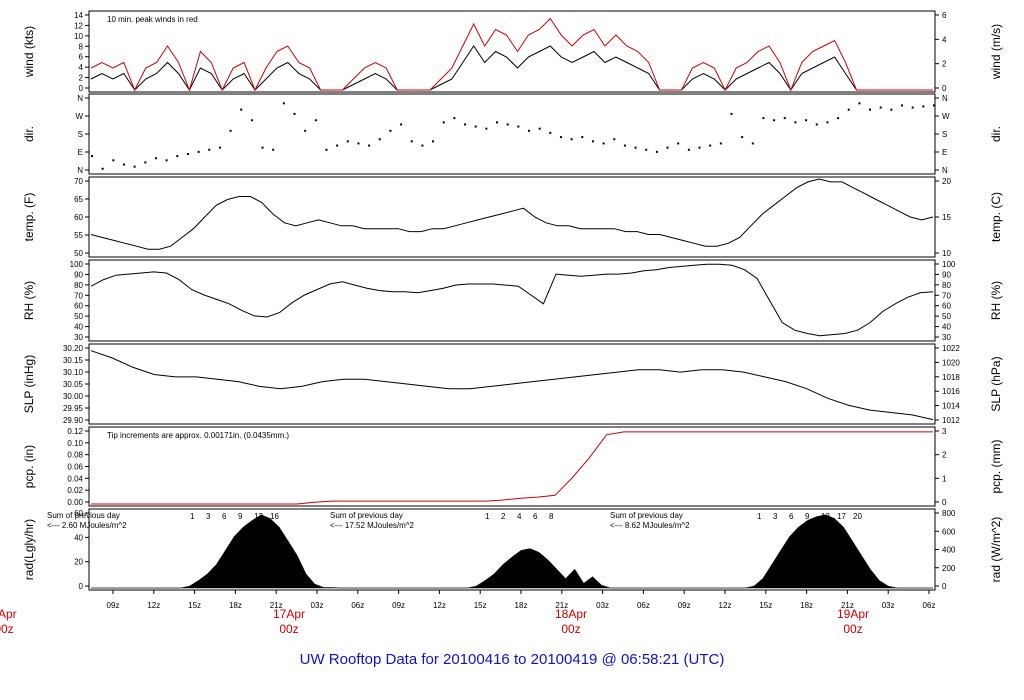 The width and height of the screenshot is (1024, 700). What do you see at coordinates (480, 605) in the screenshot?
I see `x-hour-tick-label: 15z` at bounding box center [480, 605].